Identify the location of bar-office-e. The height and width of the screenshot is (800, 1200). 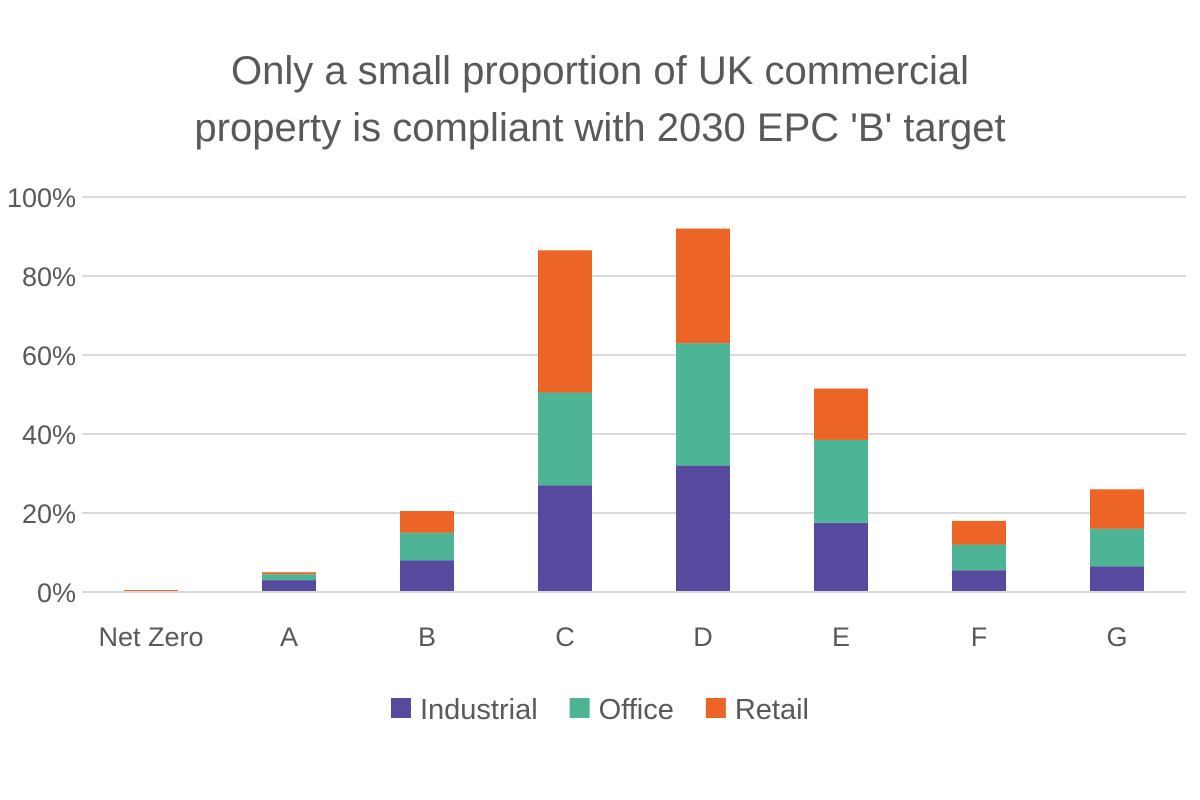
(841, 481).